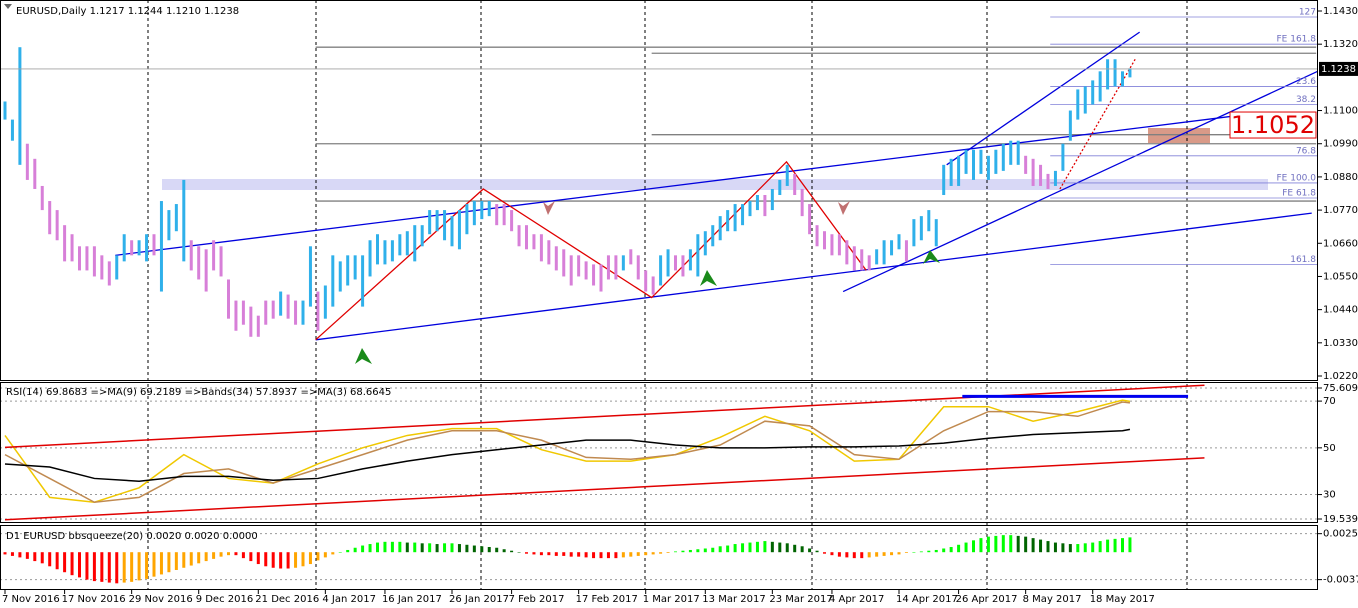  I want to click on y-tick-label: 1.1430, so click(1340, 11).